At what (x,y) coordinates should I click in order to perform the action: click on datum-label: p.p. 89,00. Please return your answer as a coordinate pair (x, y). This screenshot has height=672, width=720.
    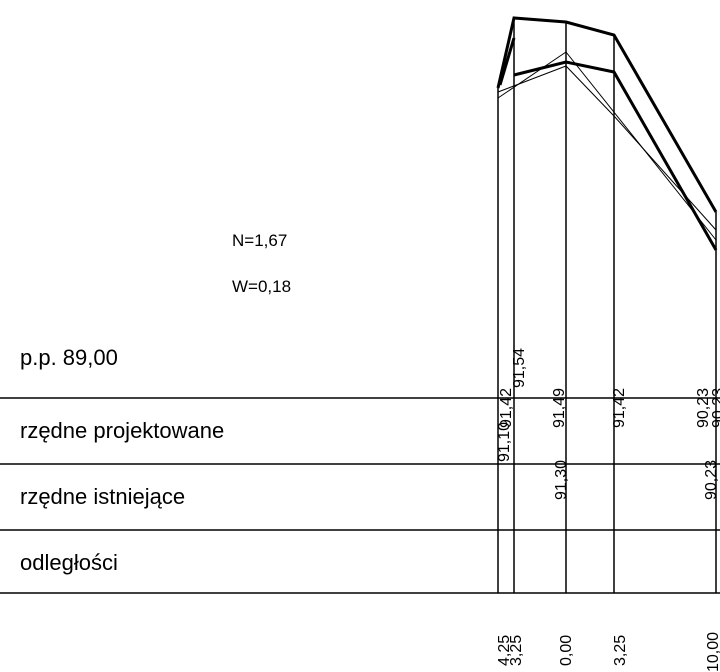
    Looking at the image, I should click on (69, 357).